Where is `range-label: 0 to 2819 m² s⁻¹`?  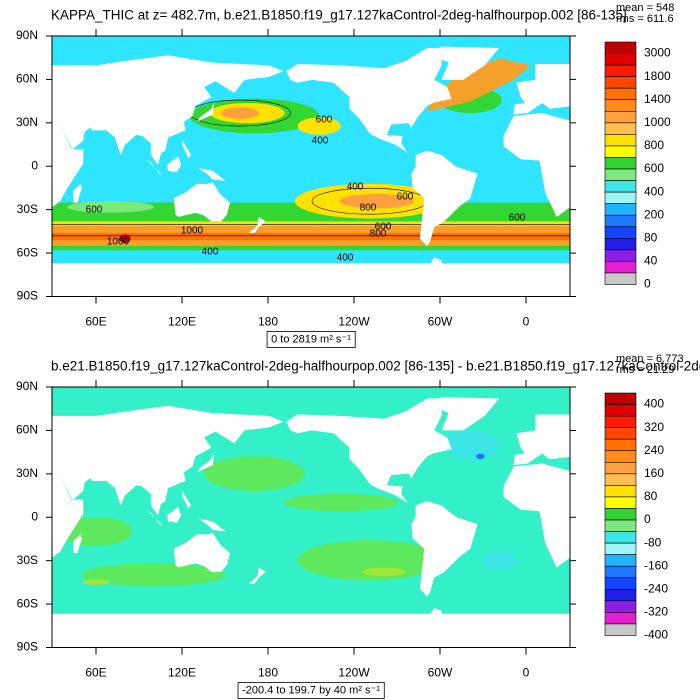
range-label: 0 to 2819 m² s⁻¹ is located at coordinates (311, 339).